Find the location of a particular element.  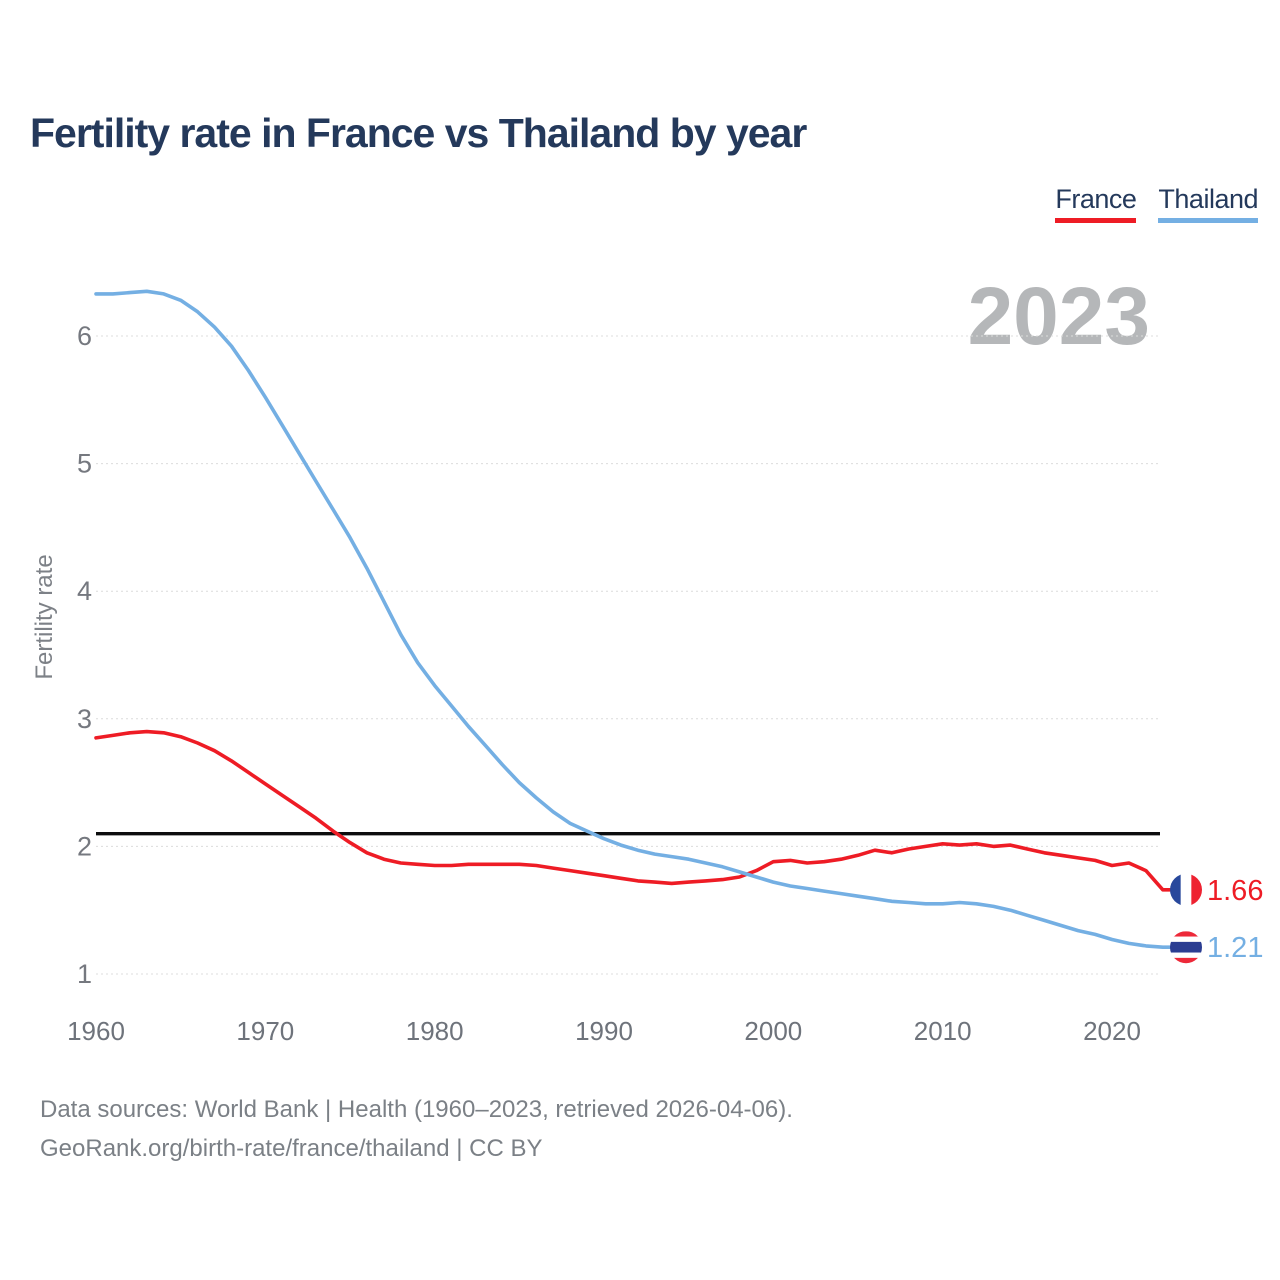

x-tick-labels: 1960 1970 1980 1990 2000 2010 2020 is located at coordinates (604, 1031).